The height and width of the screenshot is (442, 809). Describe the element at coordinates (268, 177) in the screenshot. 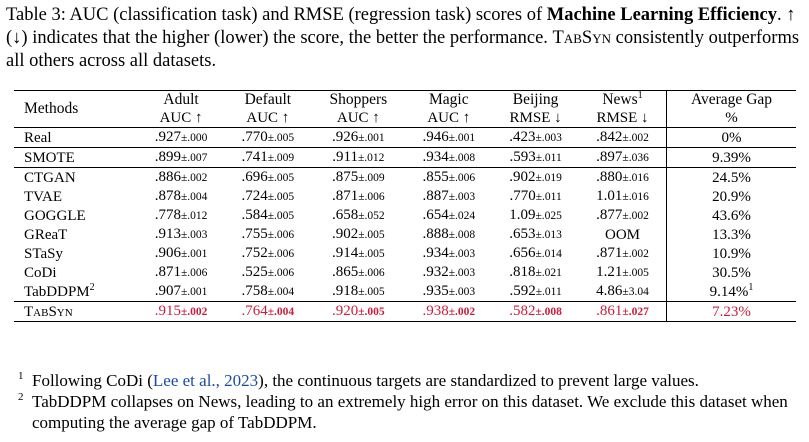

I see `score-cell: .696±.005` at that location.